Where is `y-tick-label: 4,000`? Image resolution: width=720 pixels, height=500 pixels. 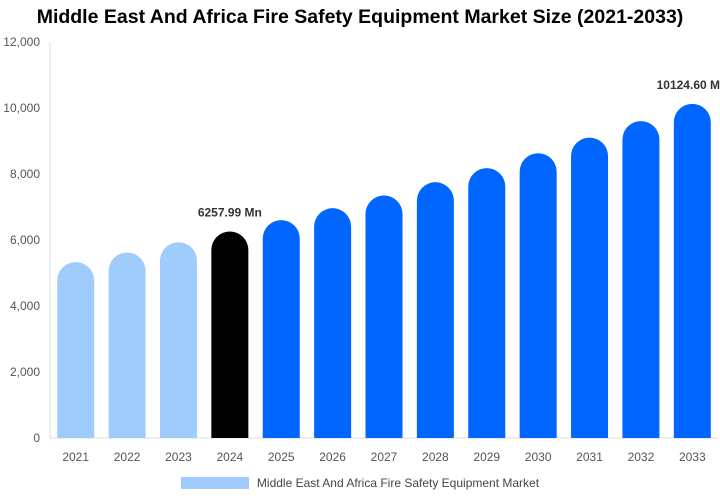
y-tick-label: 4,000 is located at coordinates (25, 306).